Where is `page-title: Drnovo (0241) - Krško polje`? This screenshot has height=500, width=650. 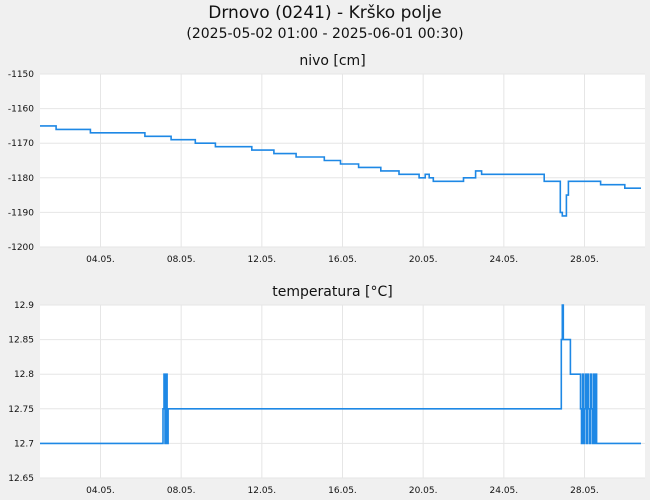
page-title: Drnovo (0241) - Krško polje is located at coordinates (325, 13).